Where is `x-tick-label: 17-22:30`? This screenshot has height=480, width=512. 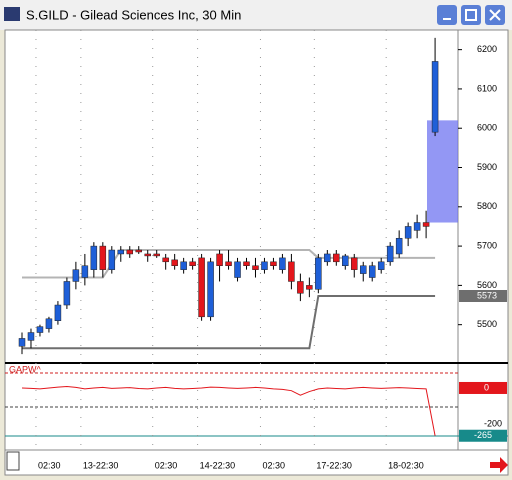 x-tick-label: 17-22:30 is located at coordinates (334, 465).